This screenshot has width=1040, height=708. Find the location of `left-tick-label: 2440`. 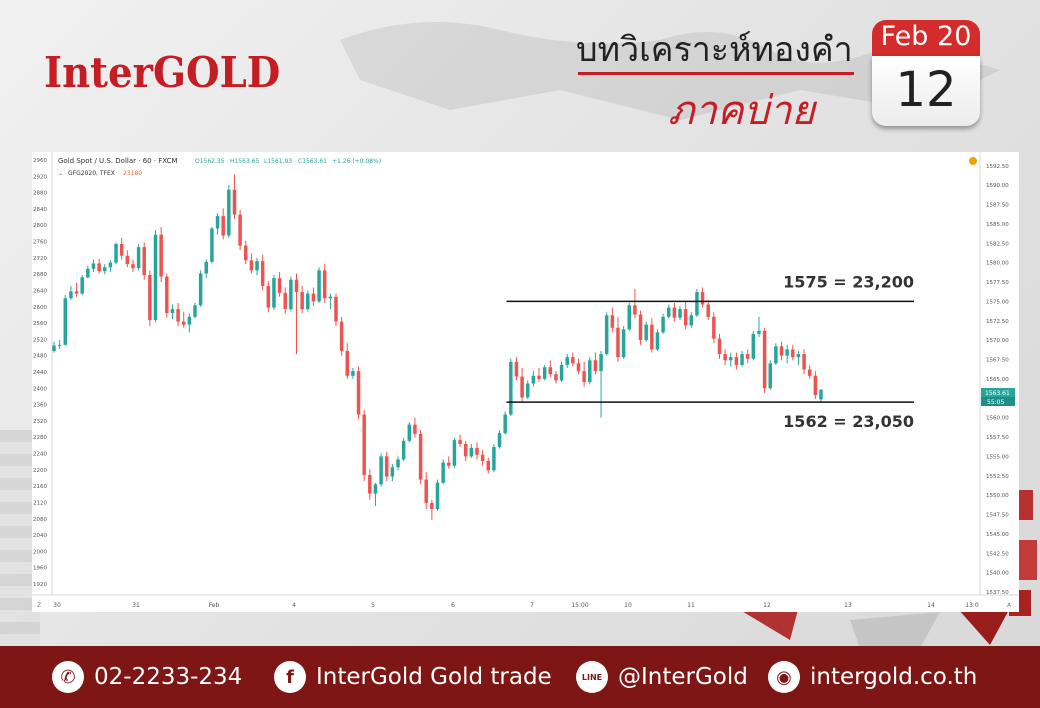

left-tick-label: 2440 is located at coordinates (40, 373).